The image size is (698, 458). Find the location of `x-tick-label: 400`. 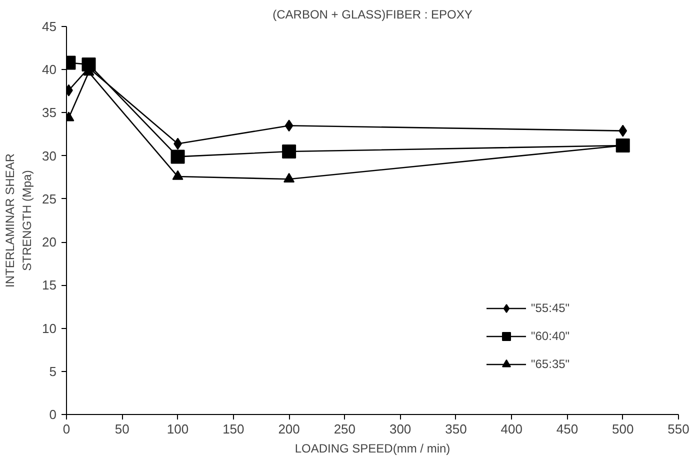

x-tick-label: 400 is located at coordinates (511, 429).